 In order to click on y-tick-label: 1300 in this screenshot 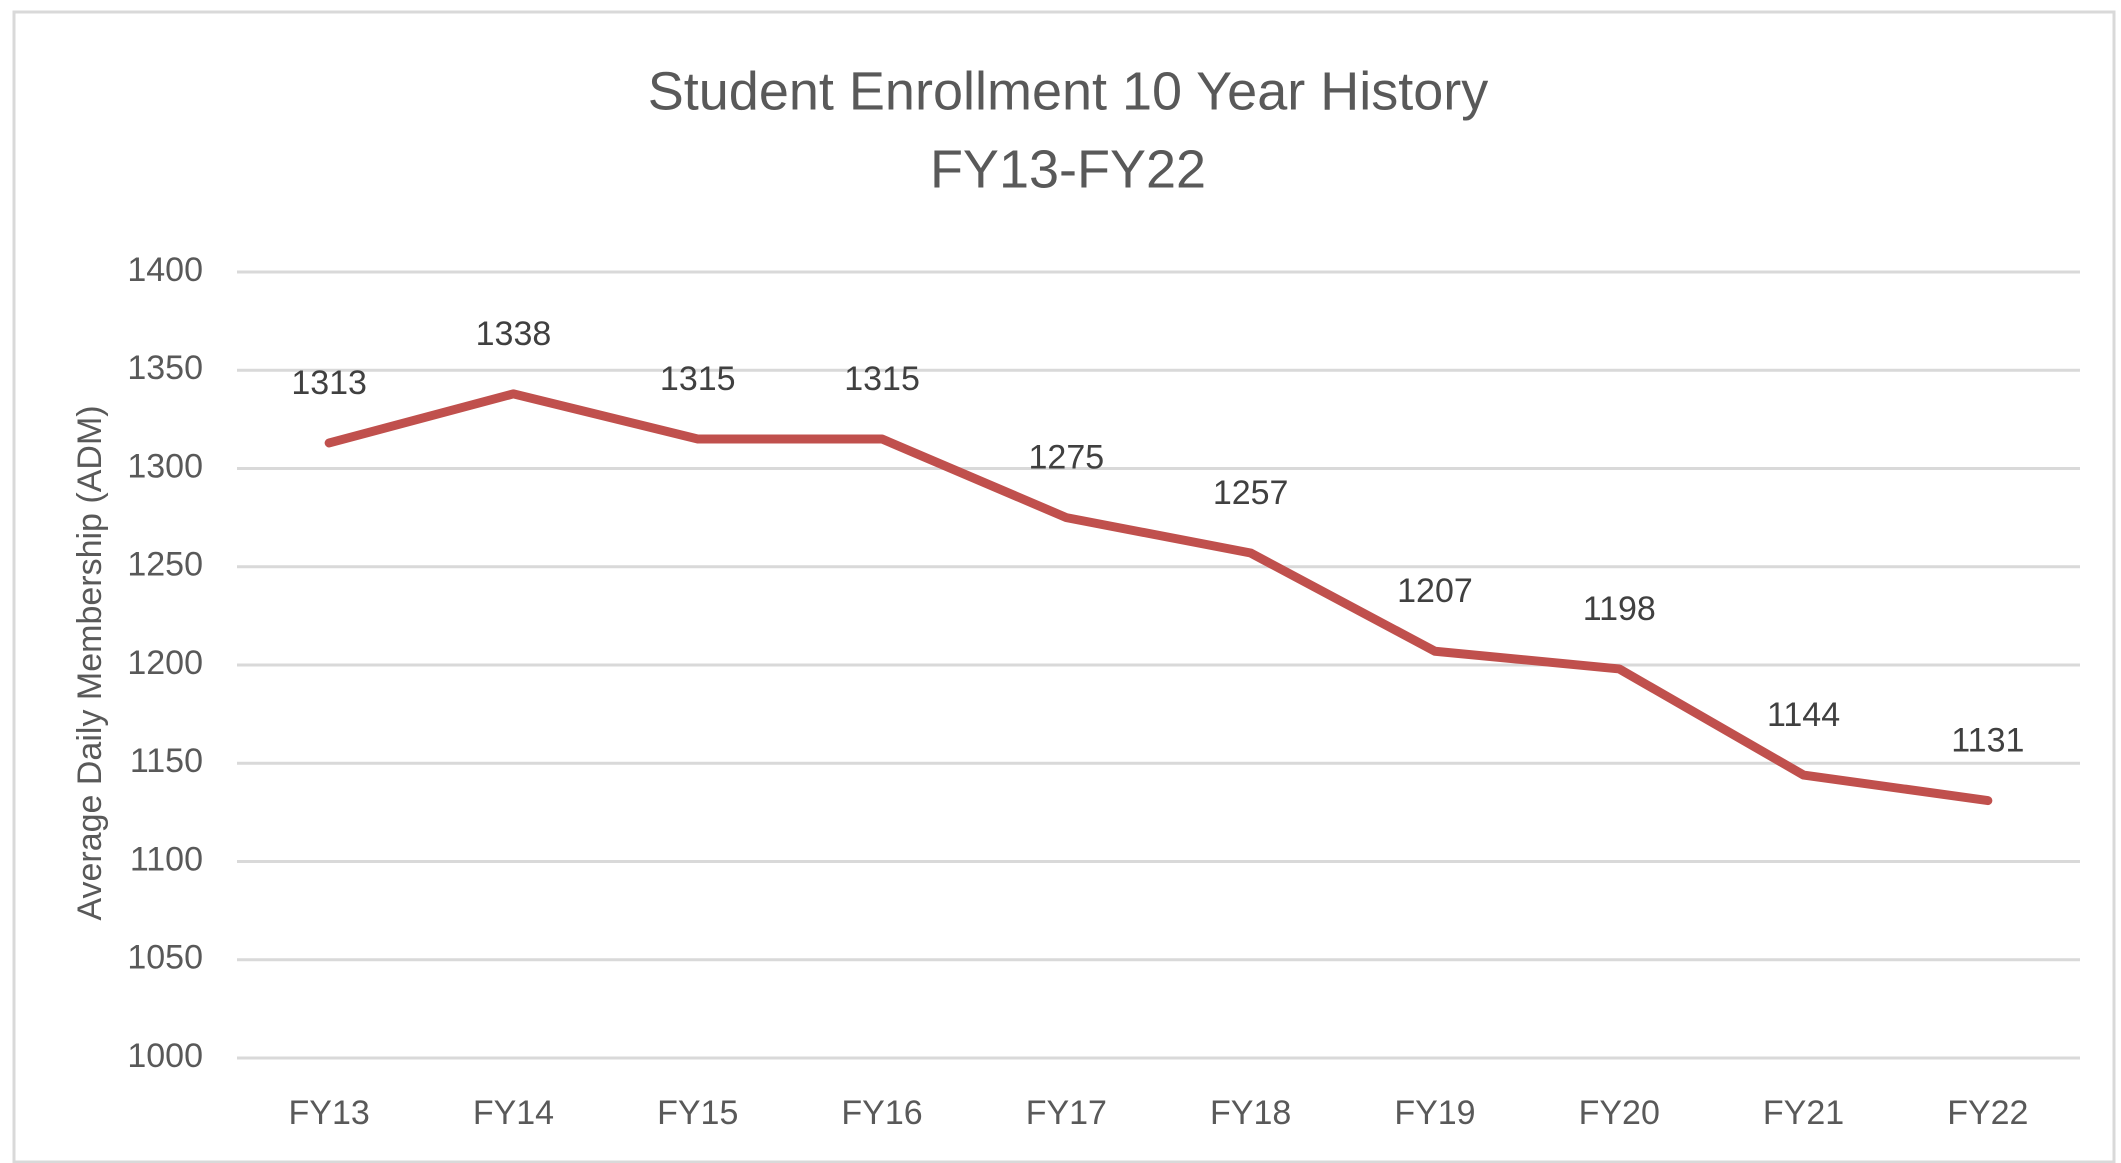, I will do `click(165, 466)`.